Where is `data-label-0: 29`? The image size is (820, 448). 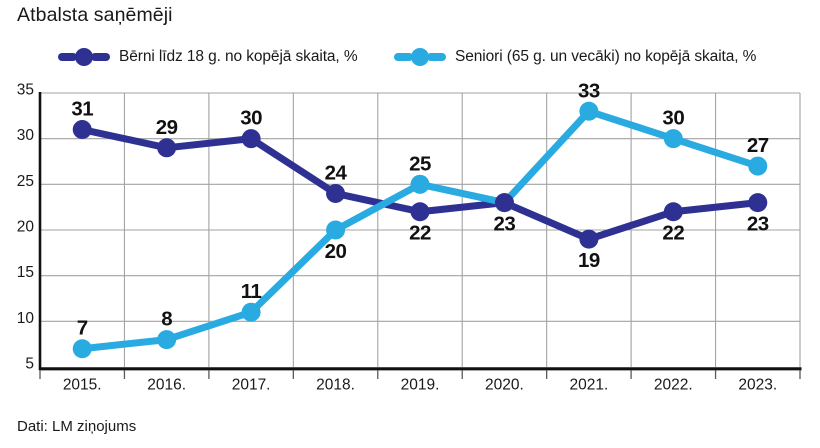 data-label-0: 29 is located at coordinates (167, 127).